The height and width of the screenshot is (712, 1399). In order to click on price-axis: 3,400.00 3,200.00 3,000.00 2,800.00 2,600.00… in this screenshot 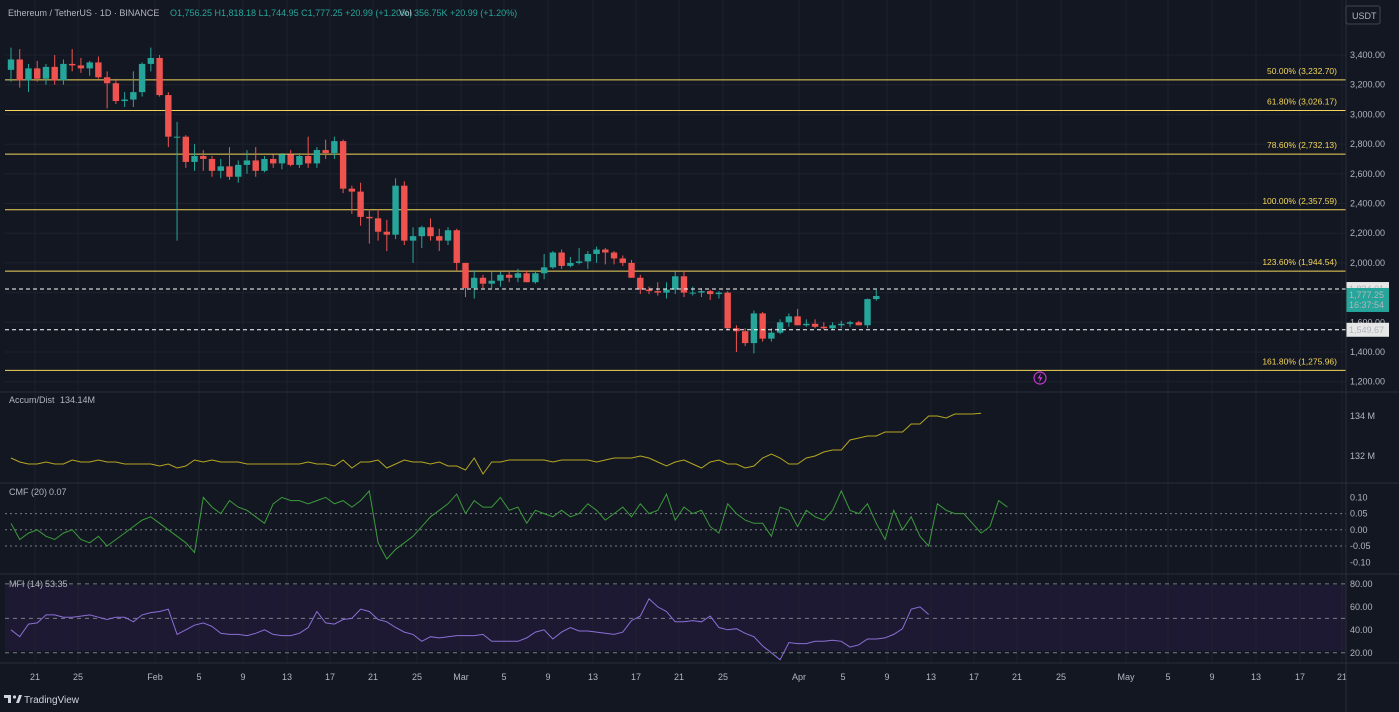, I will do `click(1367, 354)`.